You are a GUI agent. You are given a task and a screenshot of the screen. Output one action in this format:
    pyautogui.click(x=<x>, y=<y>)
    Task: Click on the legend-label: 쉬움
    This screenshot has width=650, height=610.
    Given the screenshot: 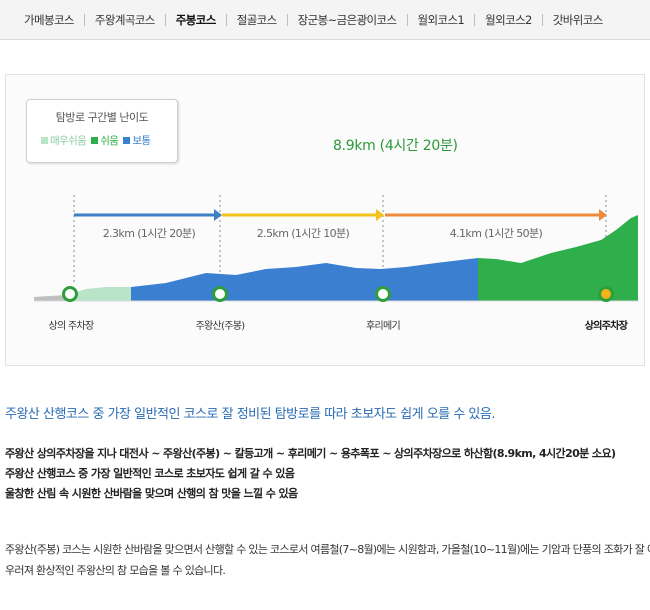 What is the action you would take?
    pyautogui.click(x=109, y=141)
    